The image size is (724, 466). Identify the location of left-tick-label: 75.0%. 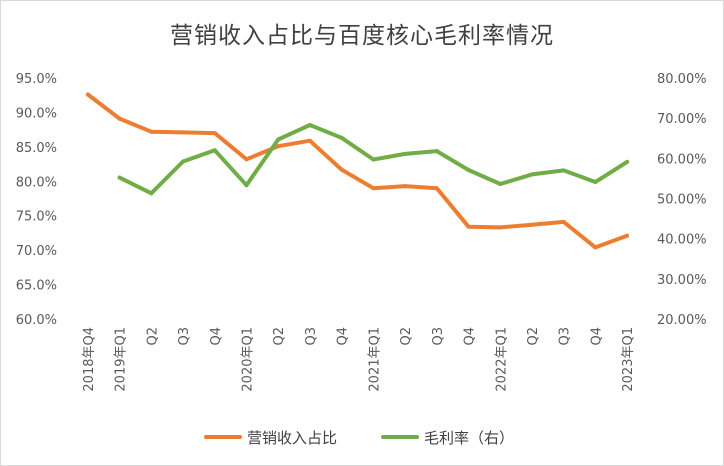
(36, 217).